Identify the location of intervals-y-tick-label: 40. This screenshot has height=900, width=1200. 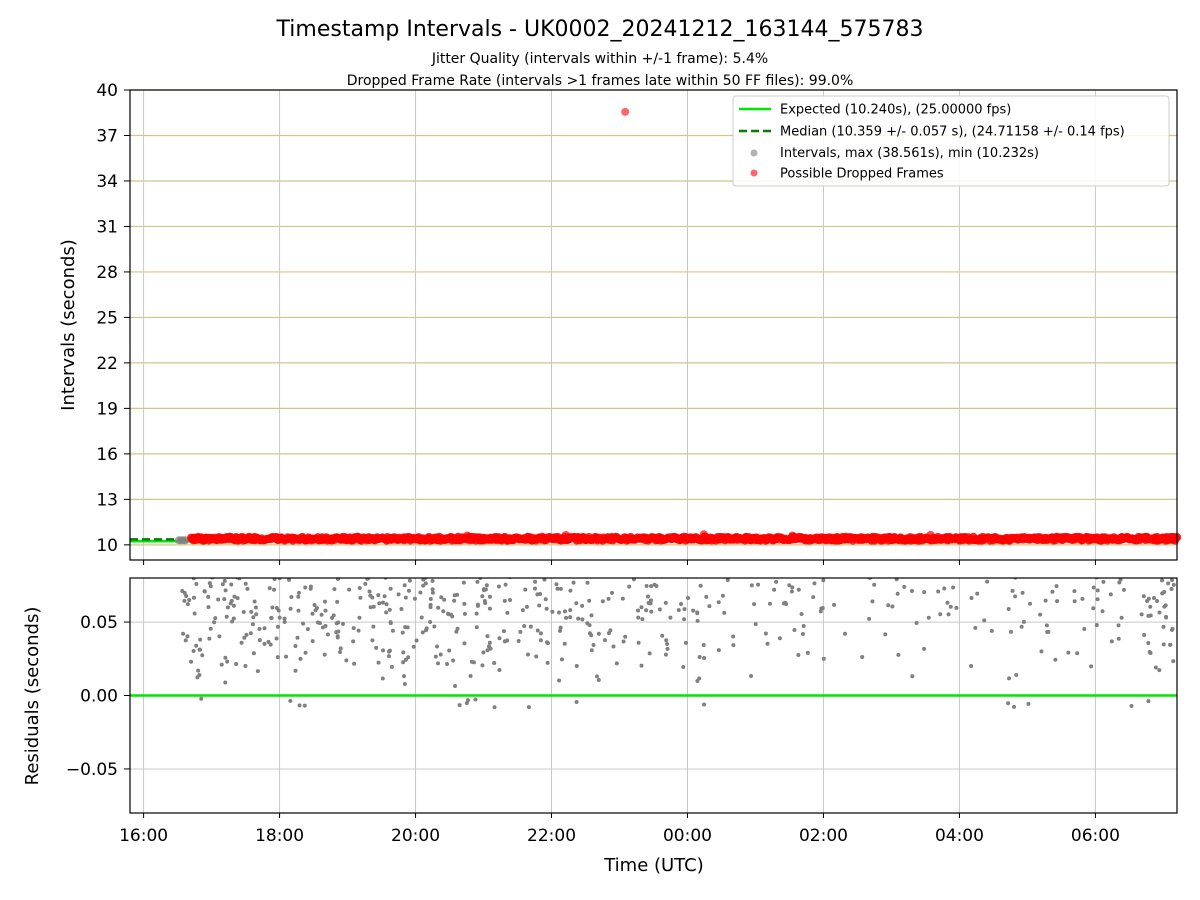
(107, 91).